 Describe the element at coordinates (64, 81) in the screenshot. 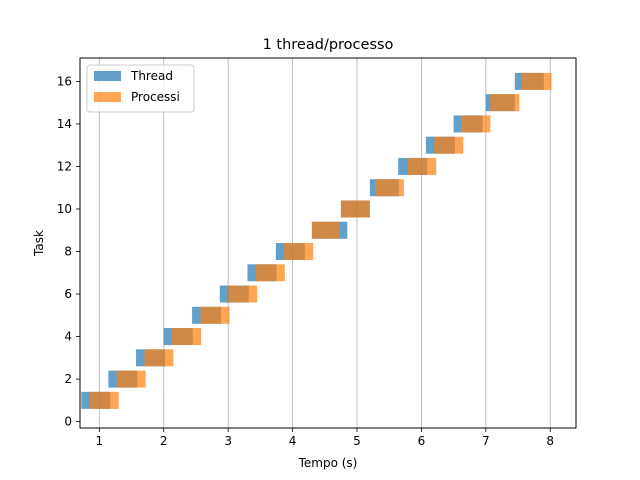

I see `y-tick-label: 16` at that location.